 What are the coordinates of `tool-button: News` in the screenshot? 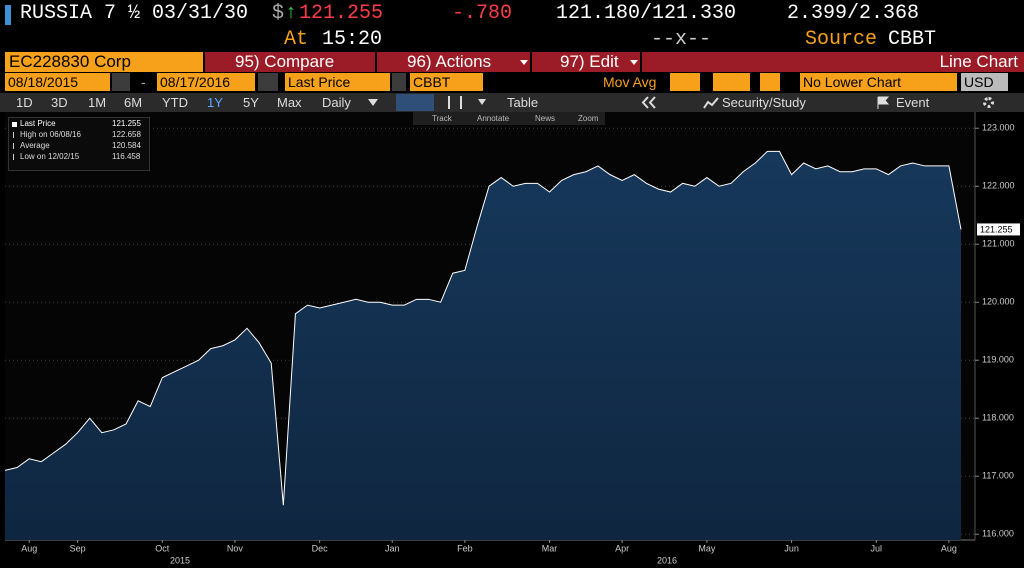 It's located at (545, 118).